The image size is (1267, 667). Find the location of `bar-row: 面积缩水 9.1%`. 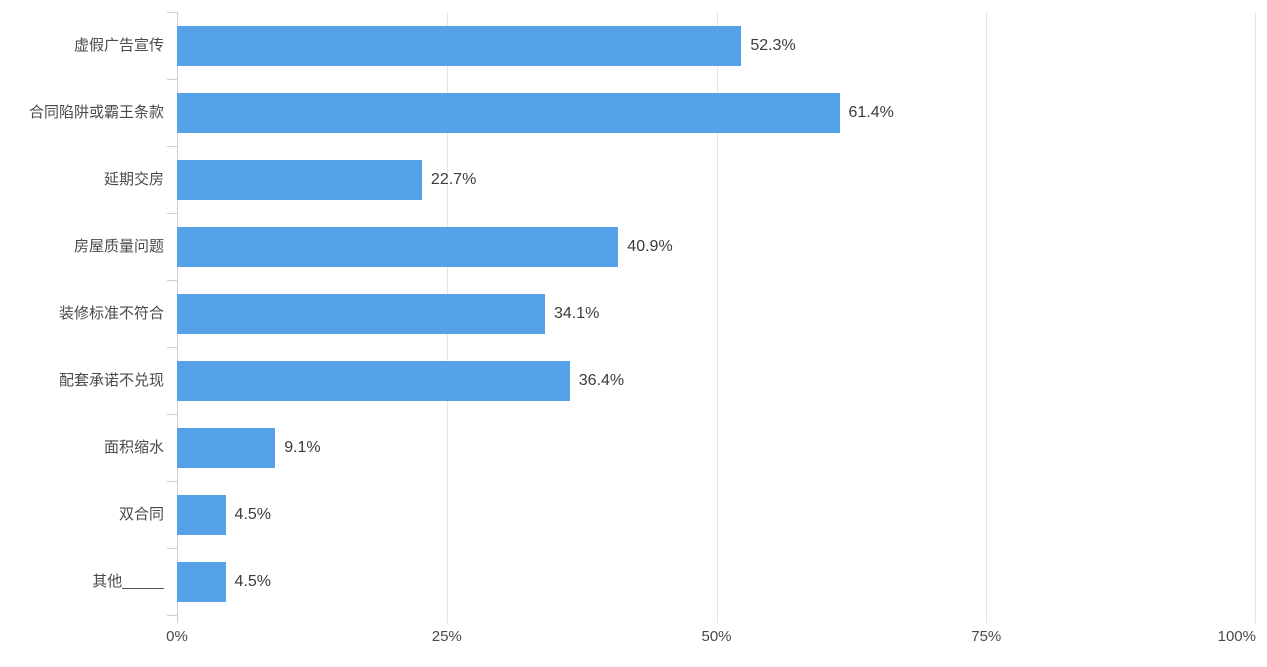

bar-row: 面积缩水 9.1% is located at coordinates (680, 447).